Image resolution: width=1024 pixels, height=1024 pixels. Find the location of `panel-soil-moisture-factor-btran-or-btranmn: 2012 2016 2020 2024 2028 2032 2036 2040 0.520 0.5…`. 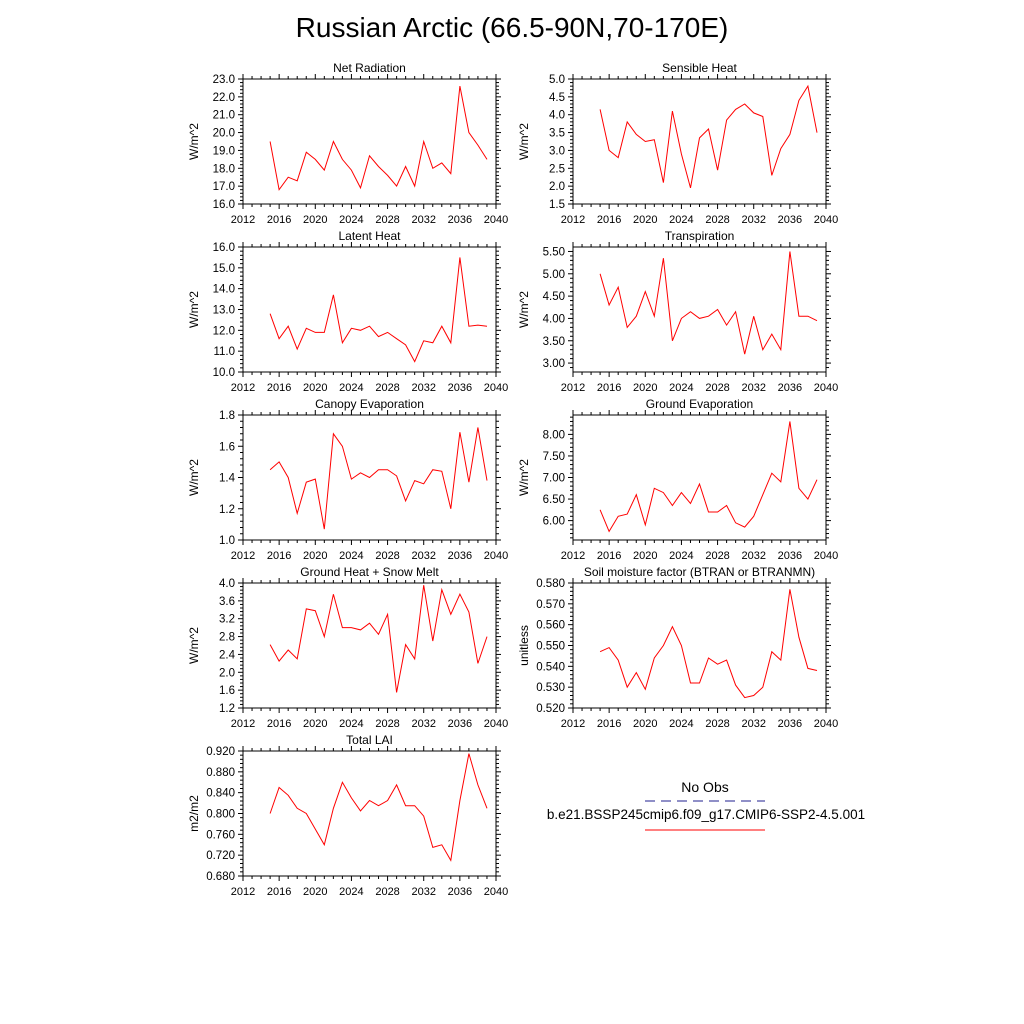

panel-soil-moisture-factor-btran-or-btranmn: 2012 2016 2020 2024 2028 2032 2036 2040 0.520 0.5… is located at coordinates (677, 647).